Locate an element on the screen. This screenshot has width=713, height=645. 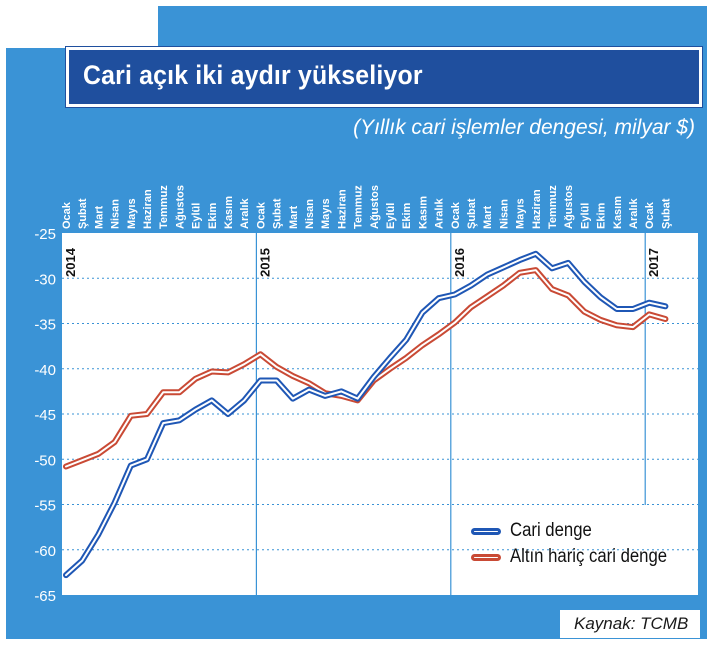
y-tick-label: -25 is located at coordinates (45, 234).